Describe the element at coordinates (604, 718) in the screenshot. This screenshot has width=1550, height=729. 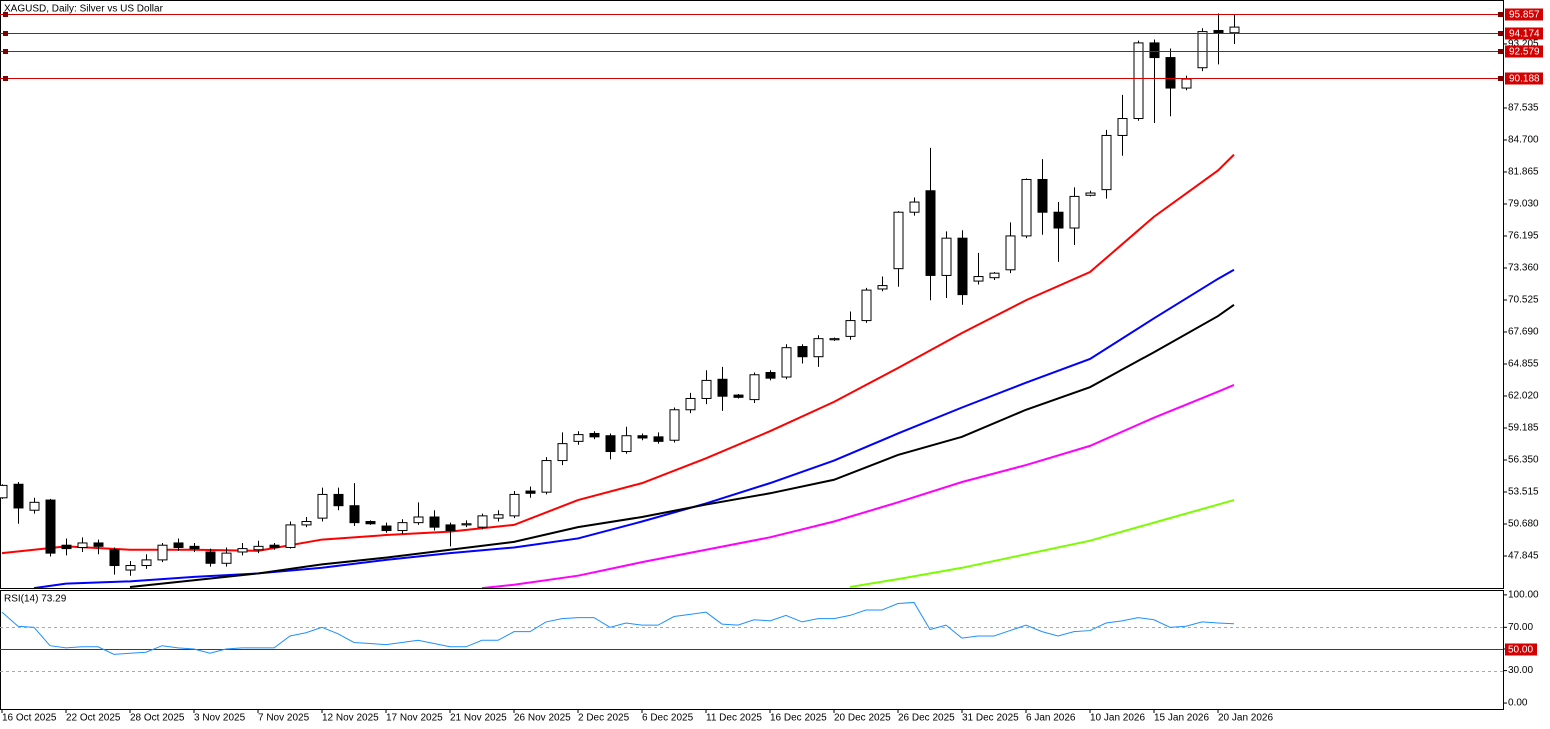
I see `x-tick-label: 2 Dec 2025` at that location.